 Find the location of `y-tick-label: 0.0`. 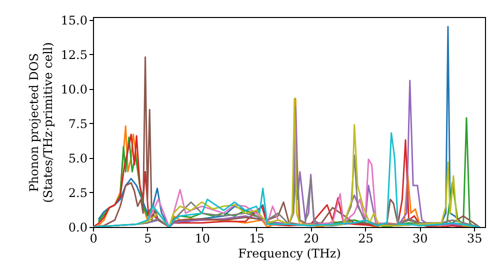

y-tick-label: 0.0 is located at coordinates (78, 227).